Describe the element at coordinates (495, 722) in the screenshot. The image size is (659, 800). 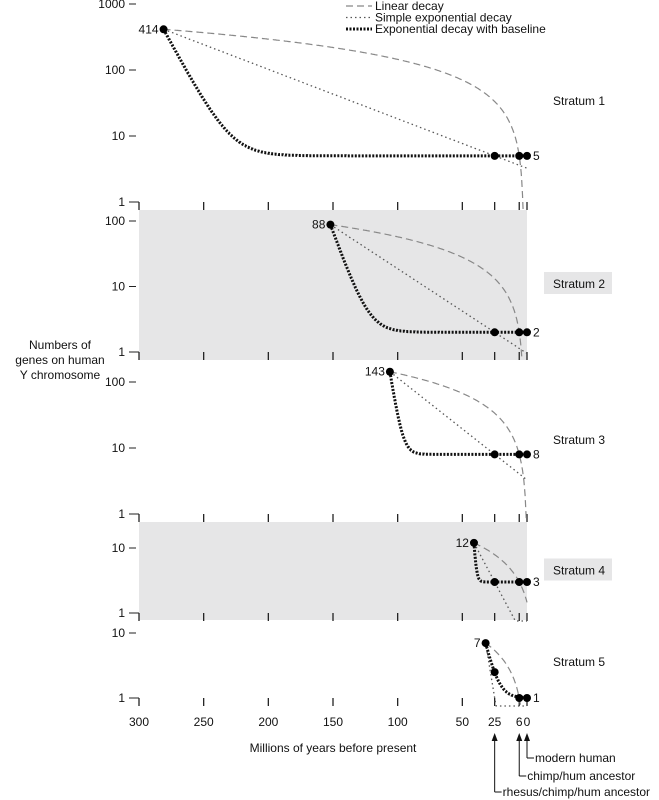
I see `x-tick-label: 25` at that location.